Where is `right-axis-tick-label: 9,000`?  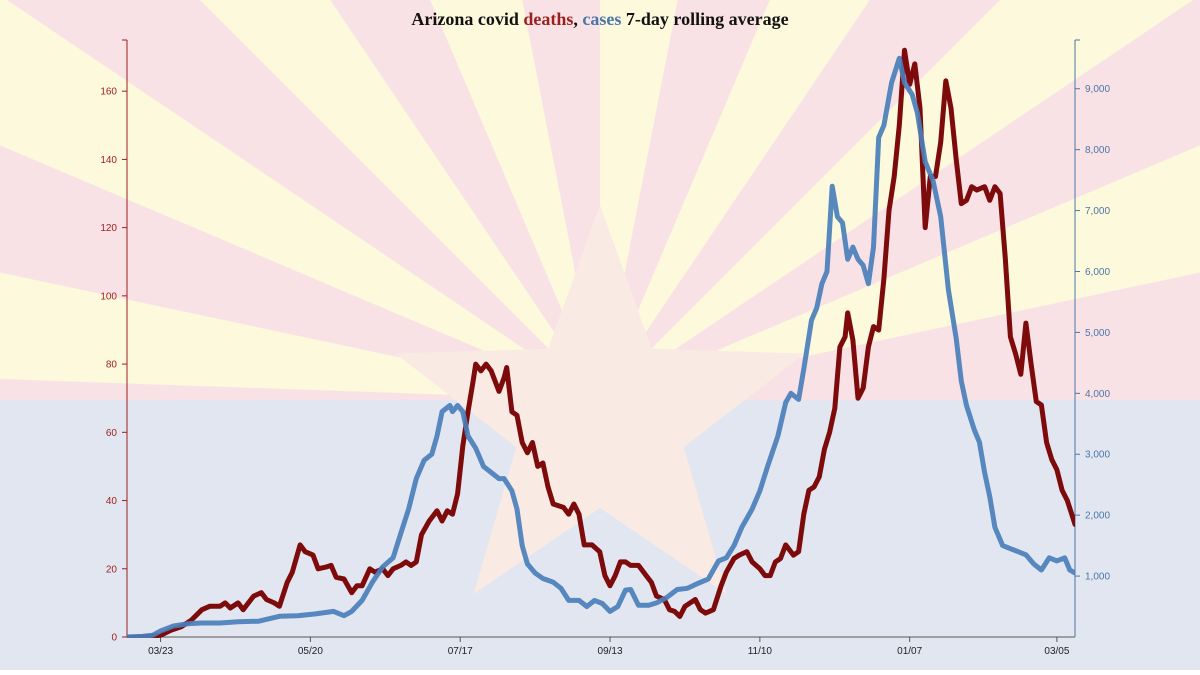 right-axis-tick-label: 9,000 is located at coordinates (1097, 89).